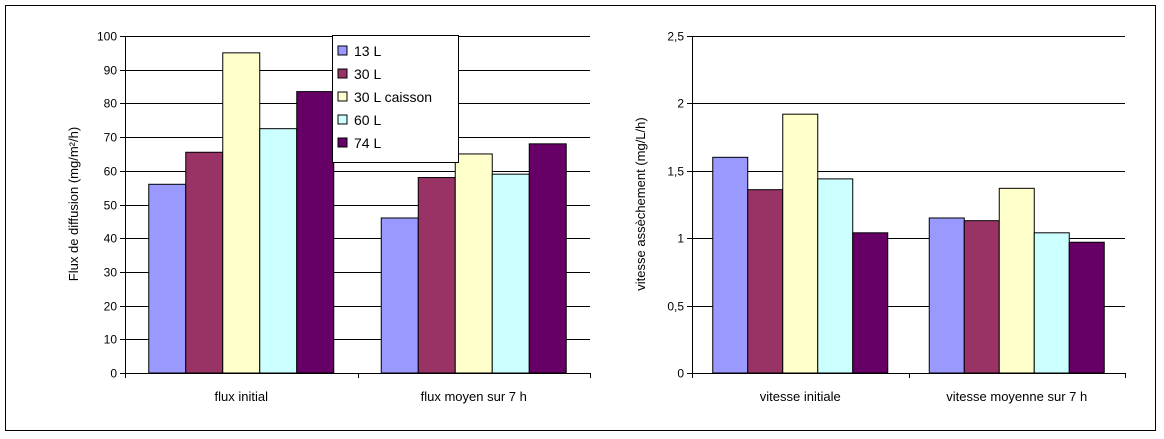 This screenshot has width=1164, height=439. Describe the element at coordinates (111, 71) in the screenshot. I see `y-tick-label: 90` at that location.